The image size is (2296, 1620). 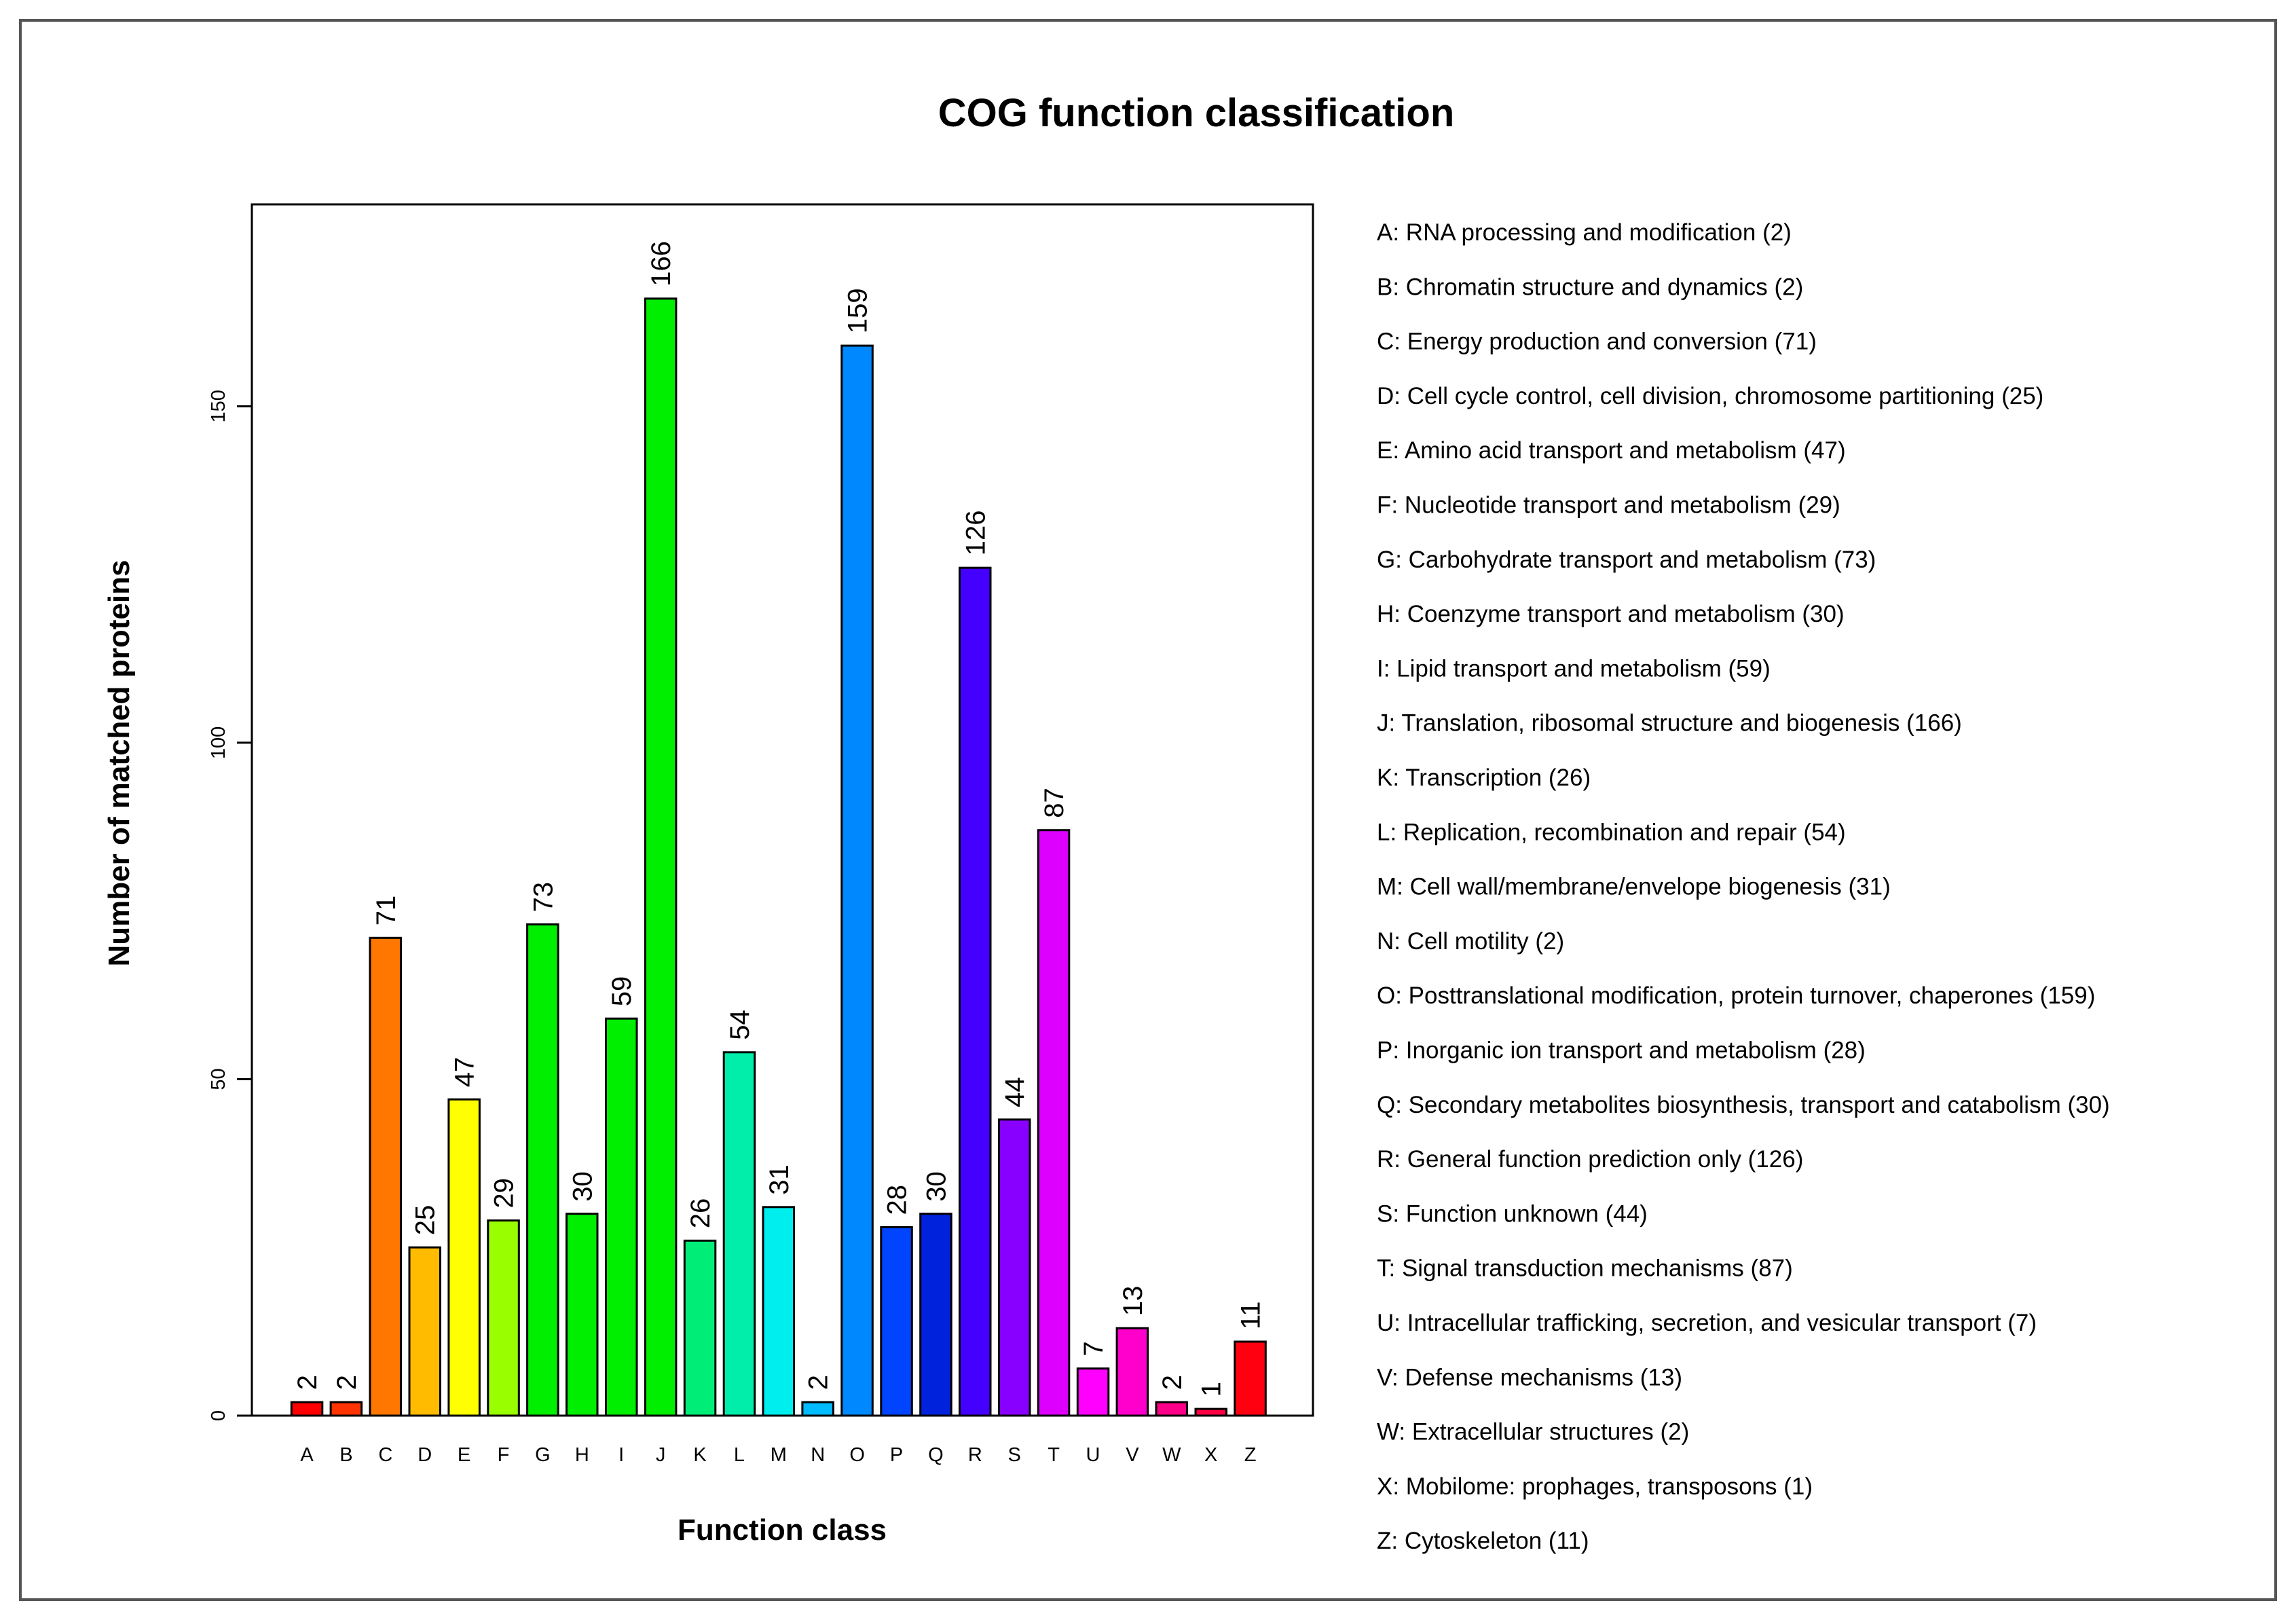 I want to click on y-tick-label: 100, so click(x=218, y=742).